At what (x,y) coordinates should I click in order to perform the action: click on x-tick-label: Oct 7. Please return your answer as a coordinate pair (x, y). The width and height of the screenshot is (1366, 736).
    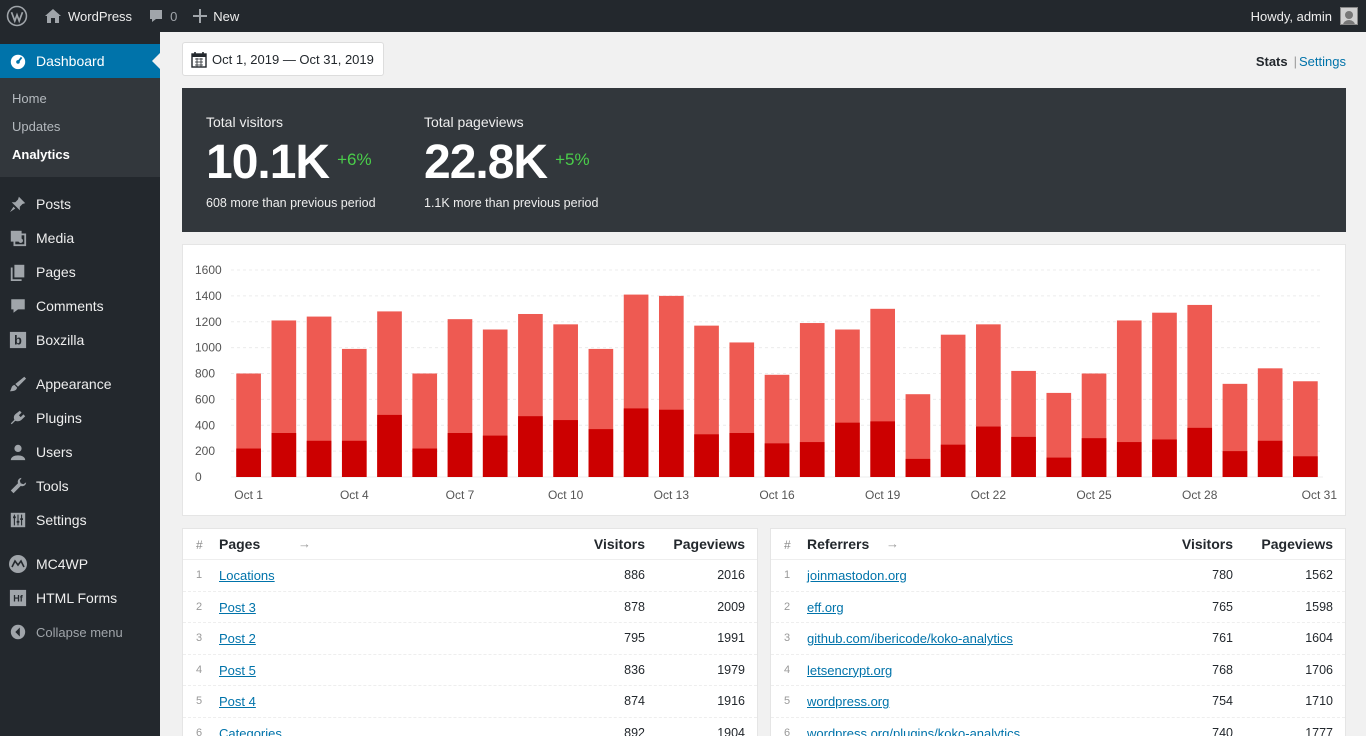
    Looking at the image, I should click on (460, 495).